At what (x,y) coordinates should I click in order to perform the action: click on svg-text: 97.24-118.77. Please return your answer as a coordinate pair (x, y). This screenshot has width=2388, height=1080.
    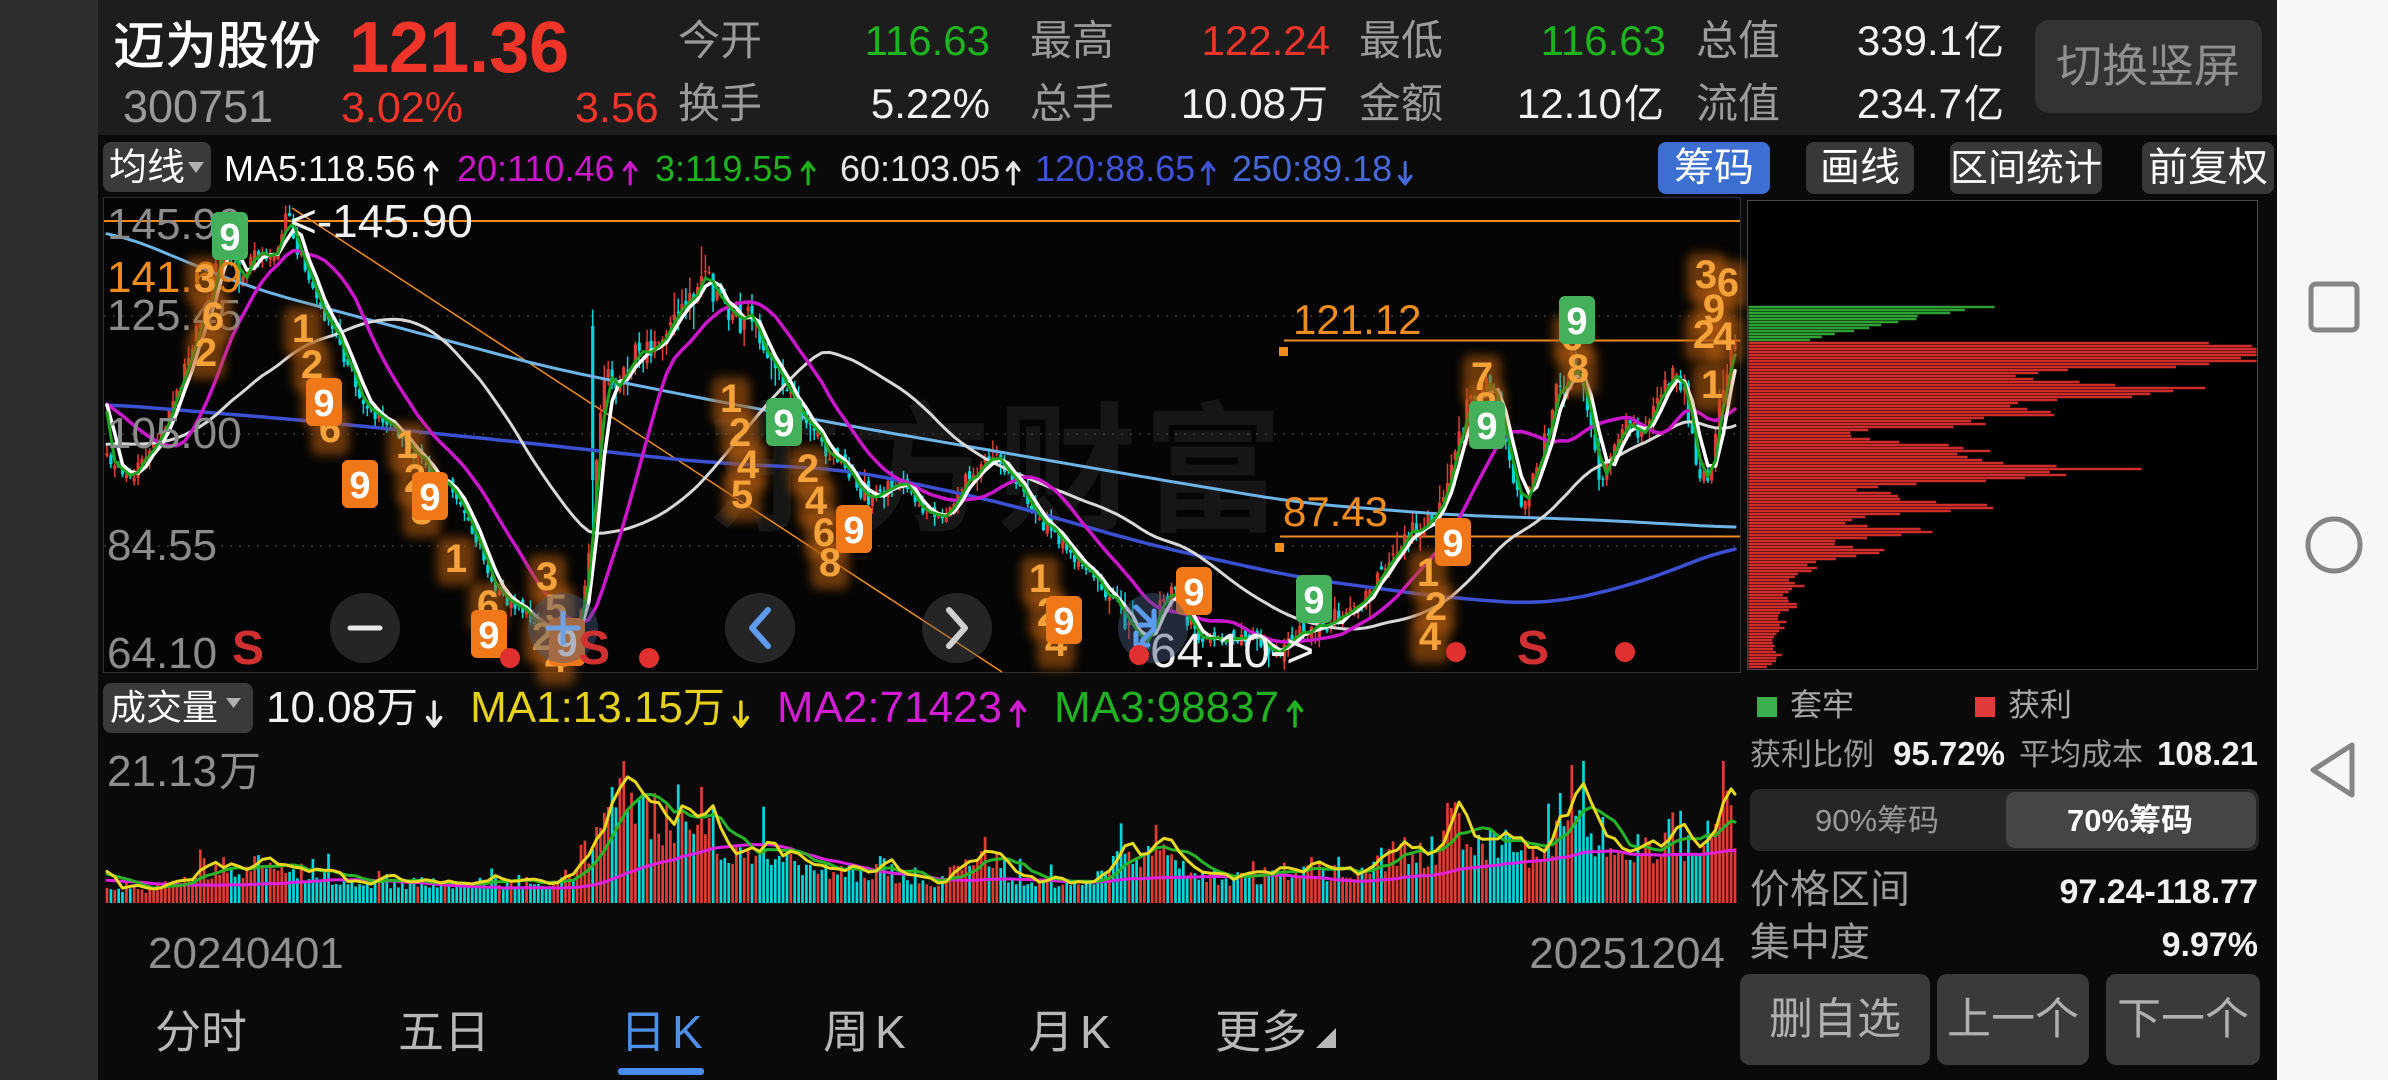
    Looking at the image, I should click on (2158, 892).